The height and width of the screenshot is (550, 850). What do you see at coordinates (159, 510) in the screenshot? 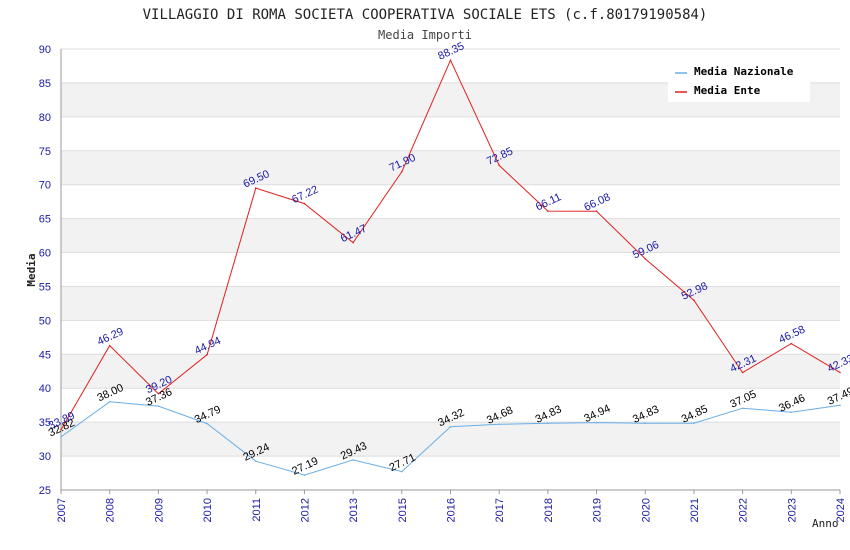
I see `x-tick-label: 2009` at bounding box center [159, 510].